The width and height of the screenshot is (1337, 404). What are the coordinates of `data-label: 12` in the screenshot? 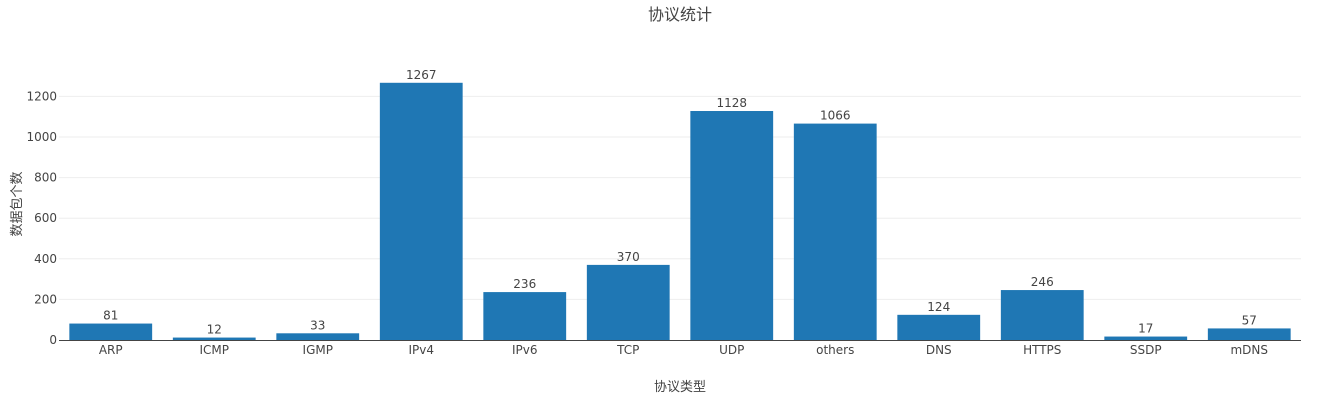 It's located at (214, 330).